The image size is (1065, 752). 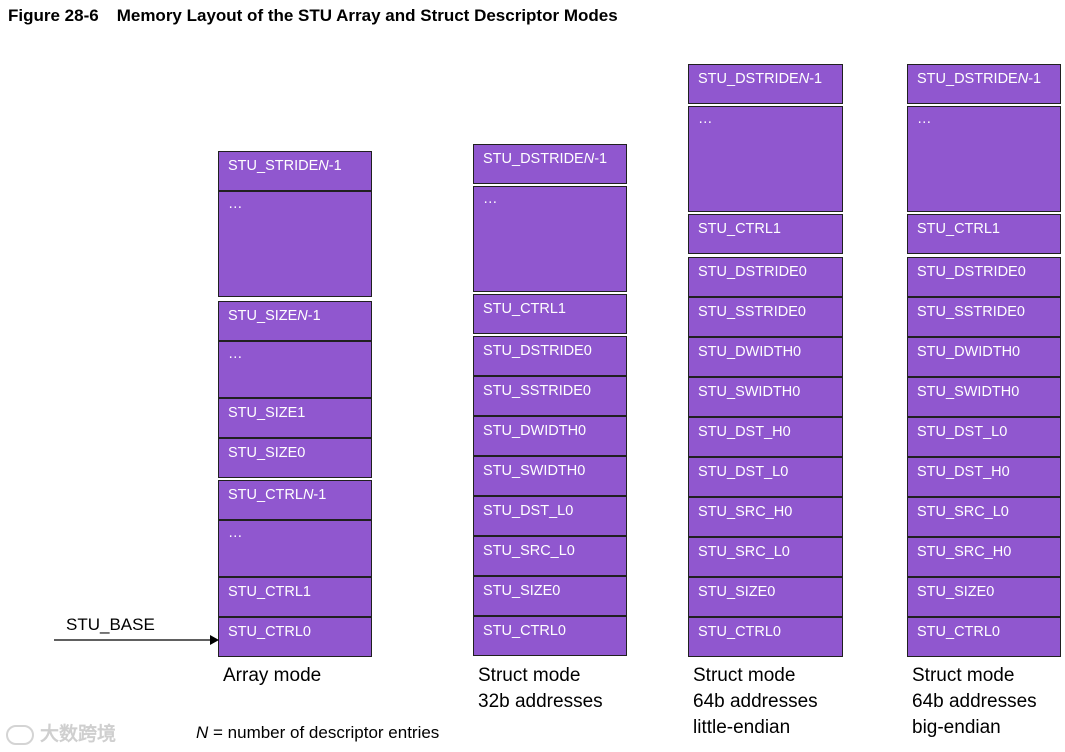 I want to click on footnote: N = number of descriptor entries, so click(x=317, y=733).